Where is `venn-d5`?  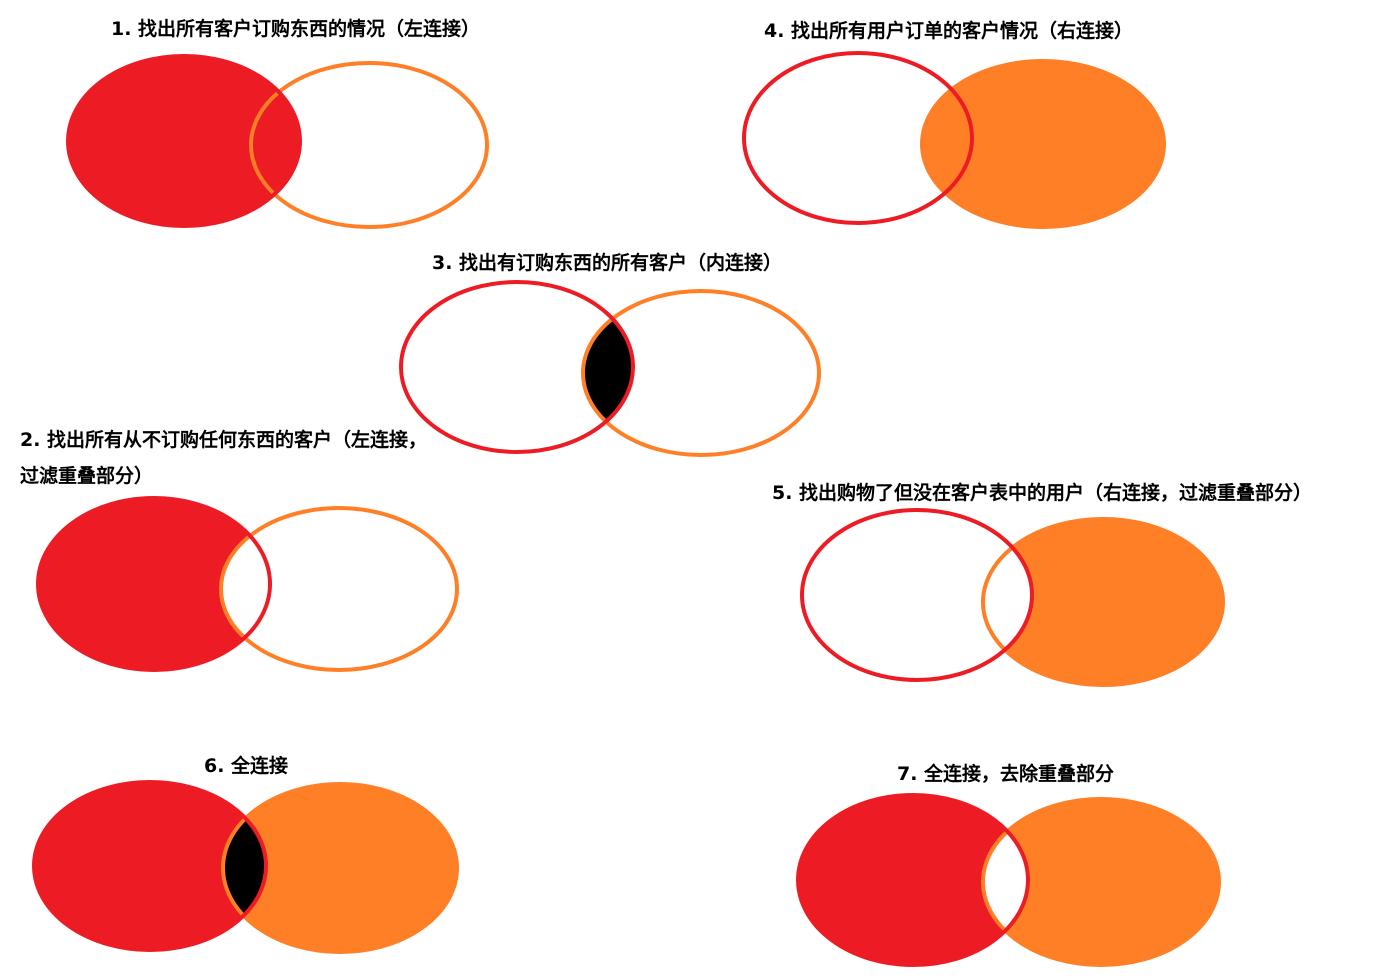
venn-d5 is located at coordinates (1012, 597).